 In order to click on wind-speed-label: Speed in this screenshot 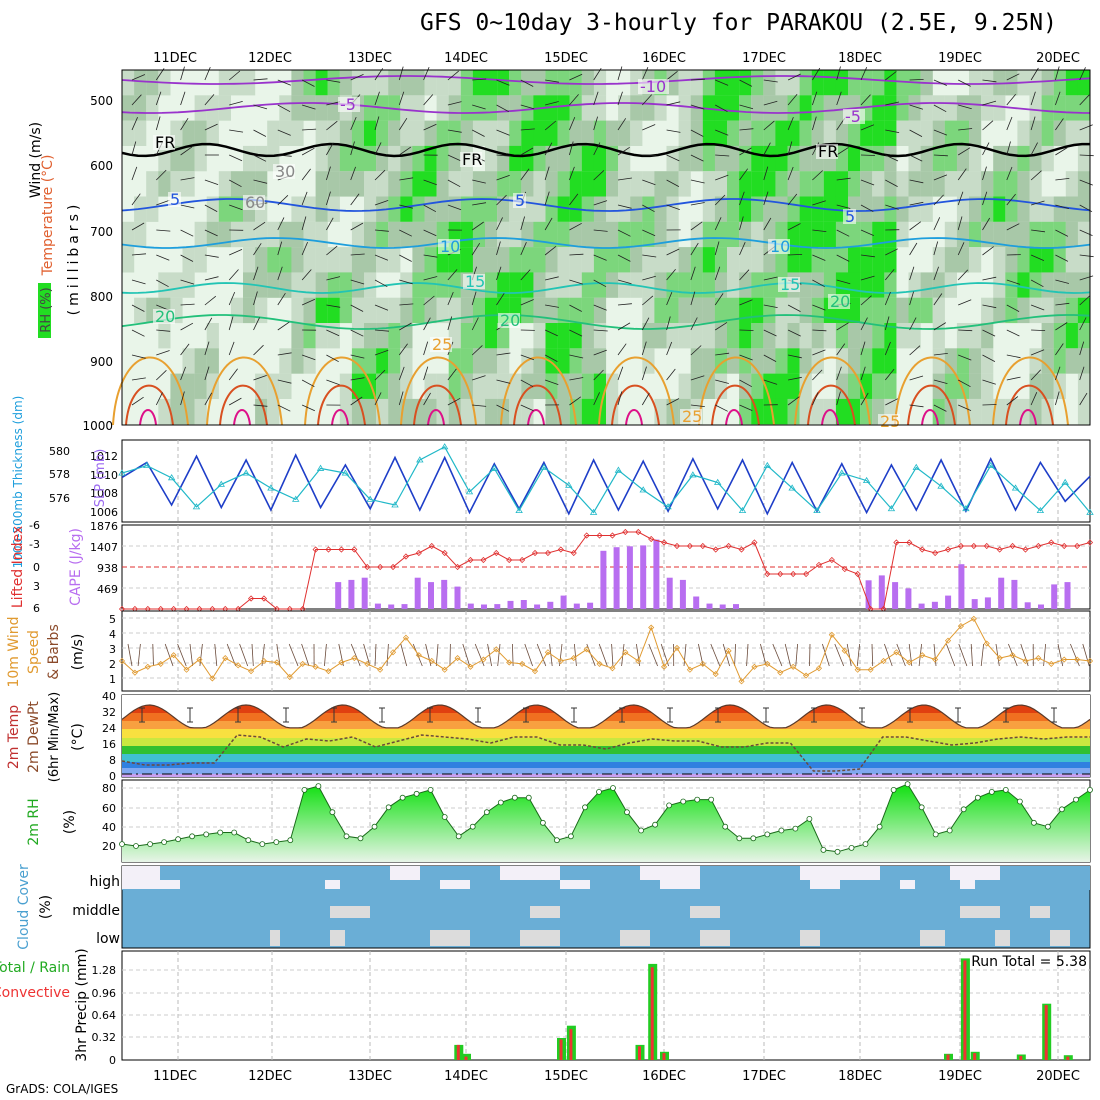, I will do `click(34, 652)`.